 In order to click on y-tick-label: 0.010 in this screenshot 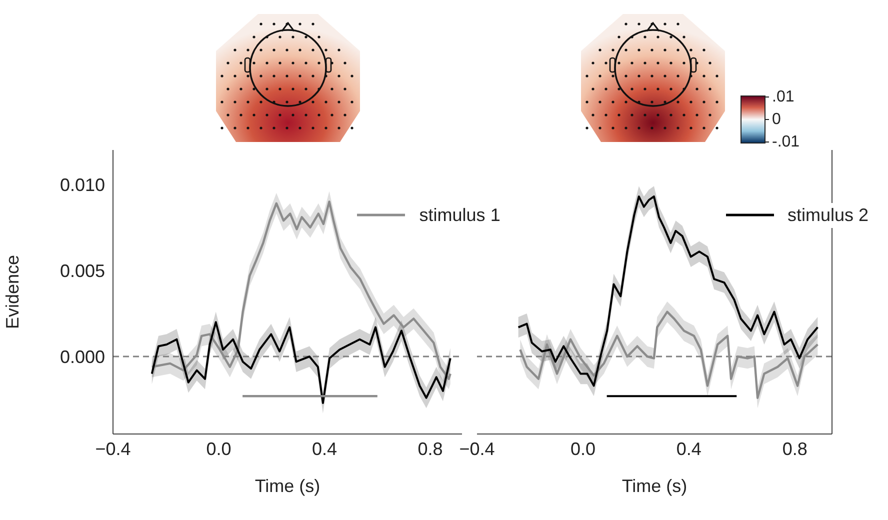, I will do `click(82, 184)`.